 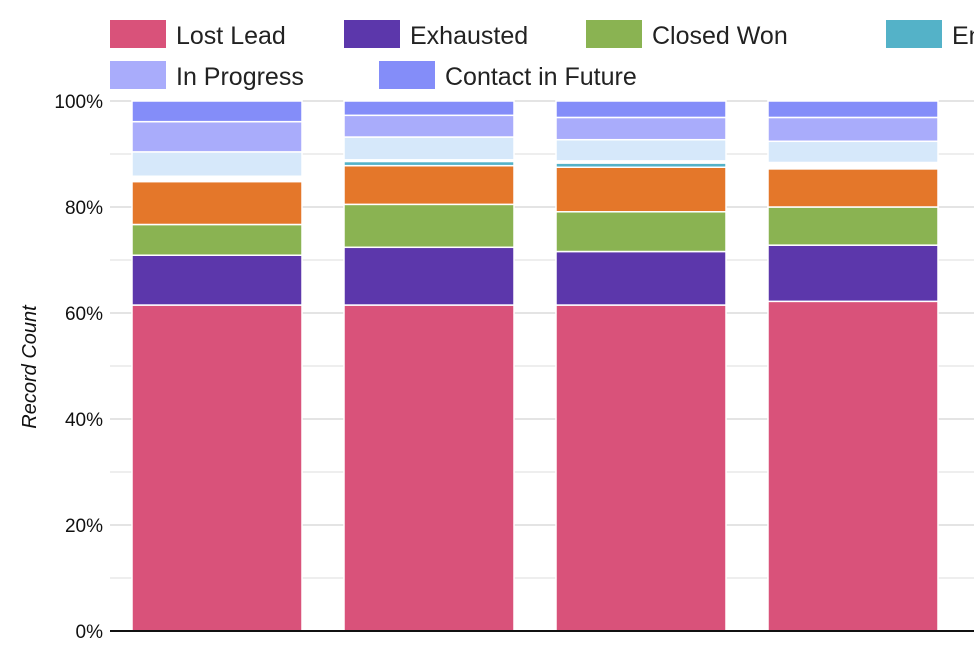 I want to click on legend-item: Exhausted, so click(x=436, y=35).